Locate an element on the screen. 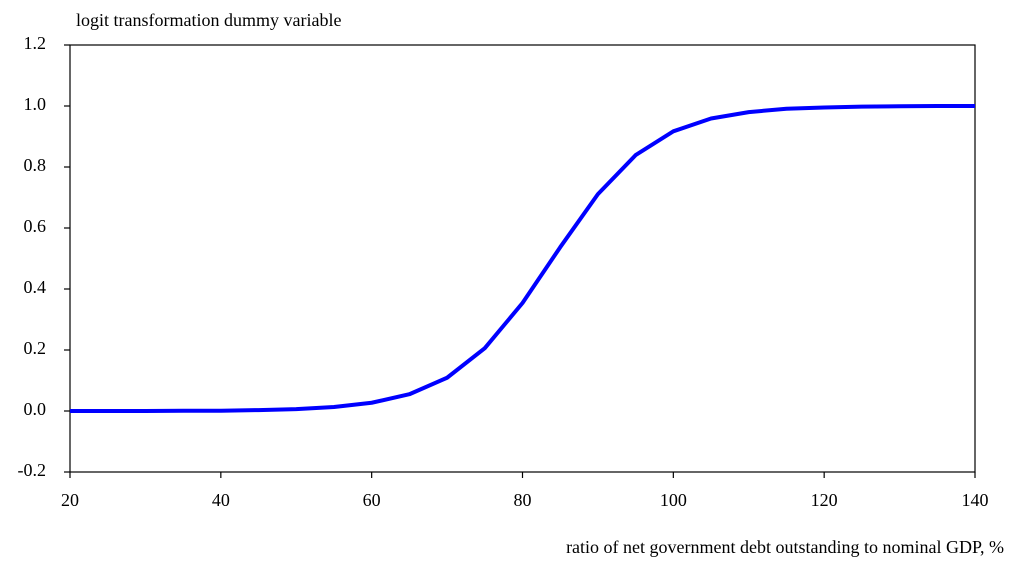  y-tick-label: 0.0 is located at coordinates (35, 409).